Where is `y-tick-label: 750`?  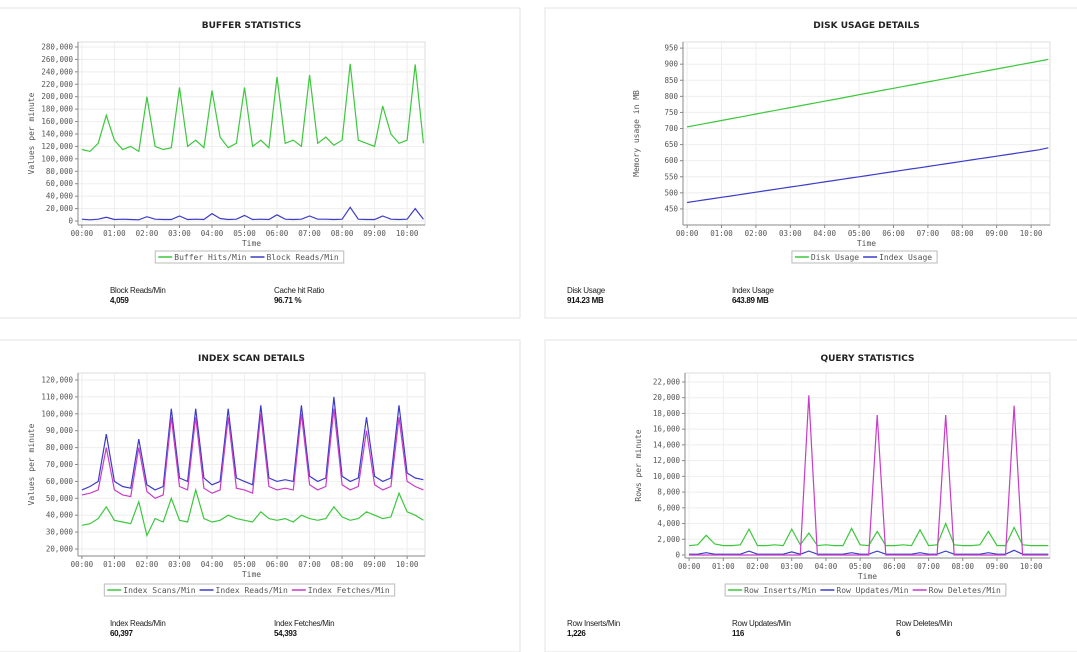
y-tick-label: 750 is located at coordinates (671, 112).